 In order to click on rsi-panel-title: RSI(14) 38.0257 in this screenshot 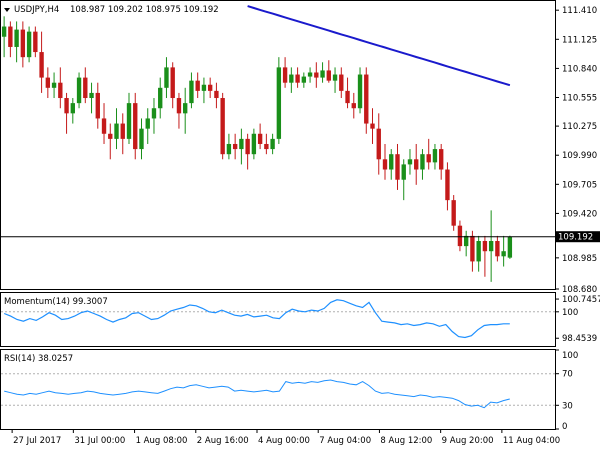, I will do `click(38, 359)`.